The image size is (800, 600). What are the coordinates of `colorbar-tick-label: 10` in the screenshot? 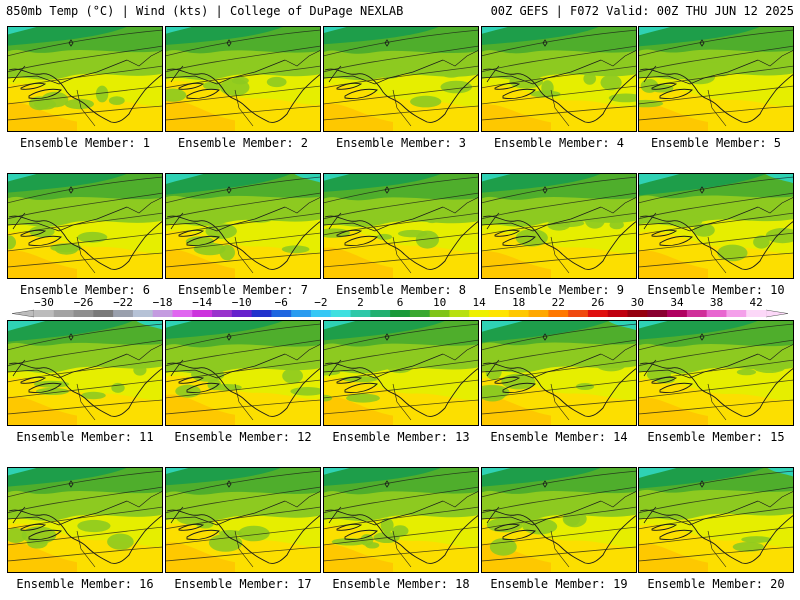 It's located at (439, 302).